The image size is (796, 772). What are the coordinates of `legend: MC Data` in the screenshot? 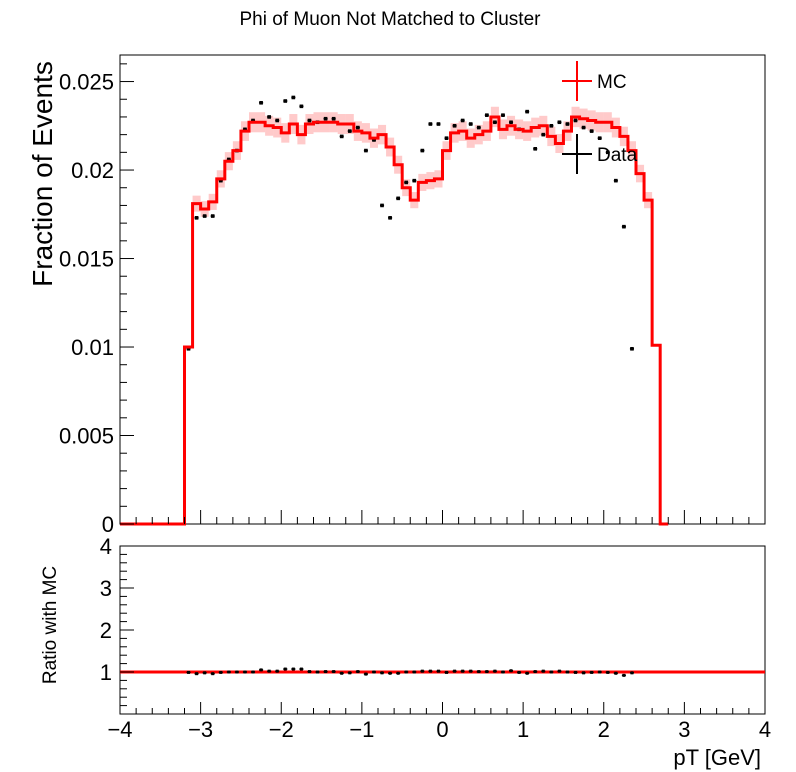 It's located at (600, 117).